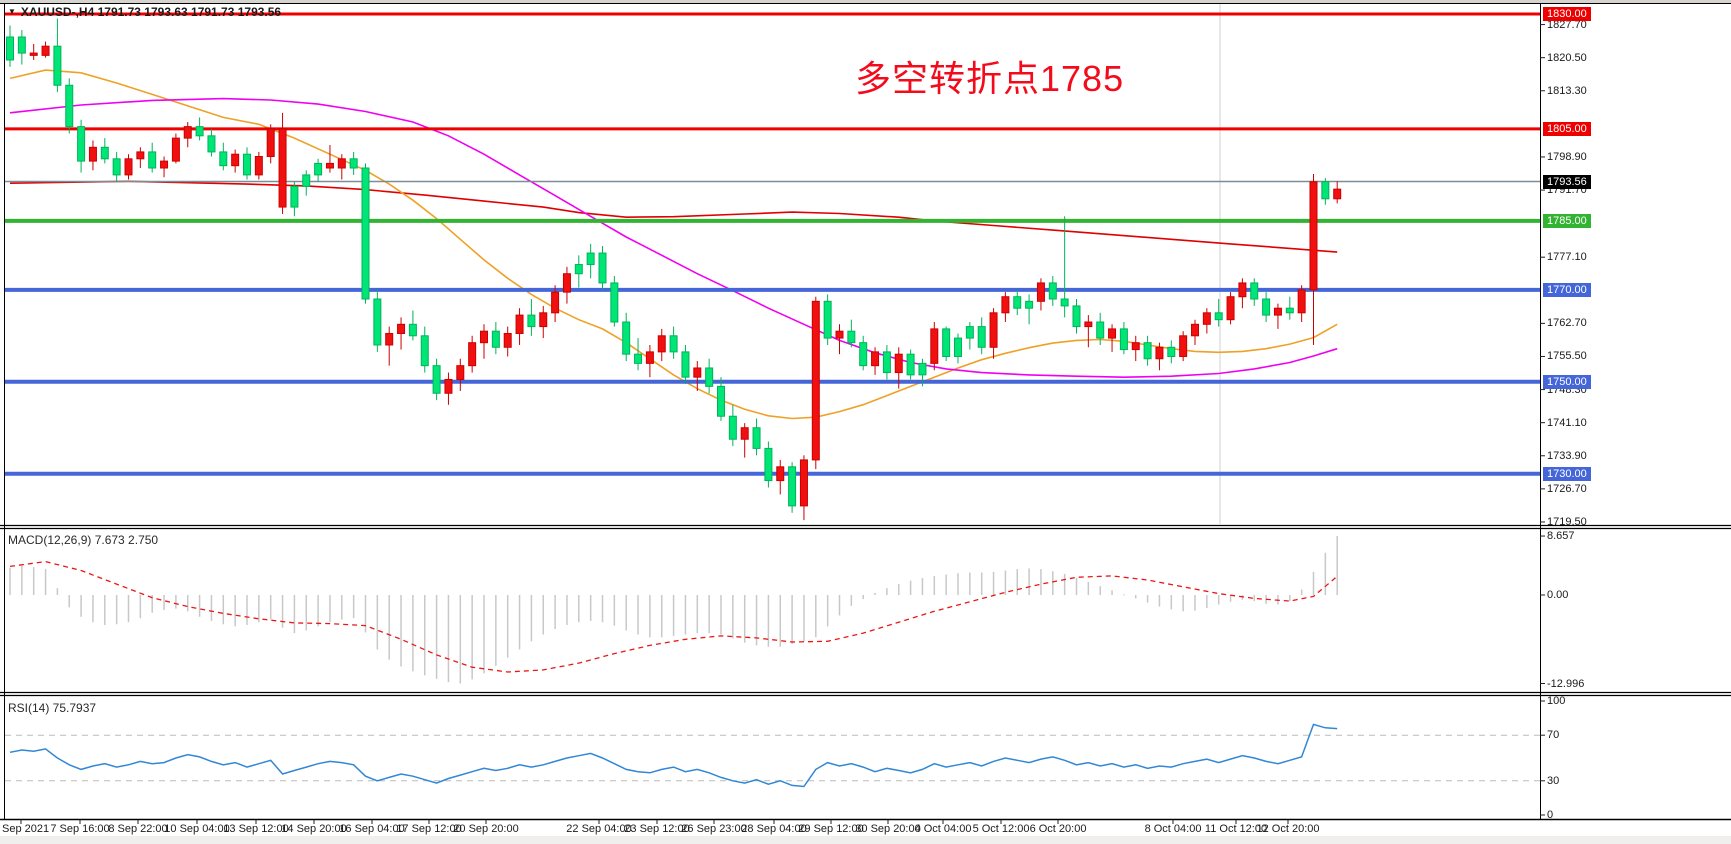 The width and height of the screenshot is (1731, 844). I want to click on time-axis-label: 17 Sep 12:00, so click(429, 829).